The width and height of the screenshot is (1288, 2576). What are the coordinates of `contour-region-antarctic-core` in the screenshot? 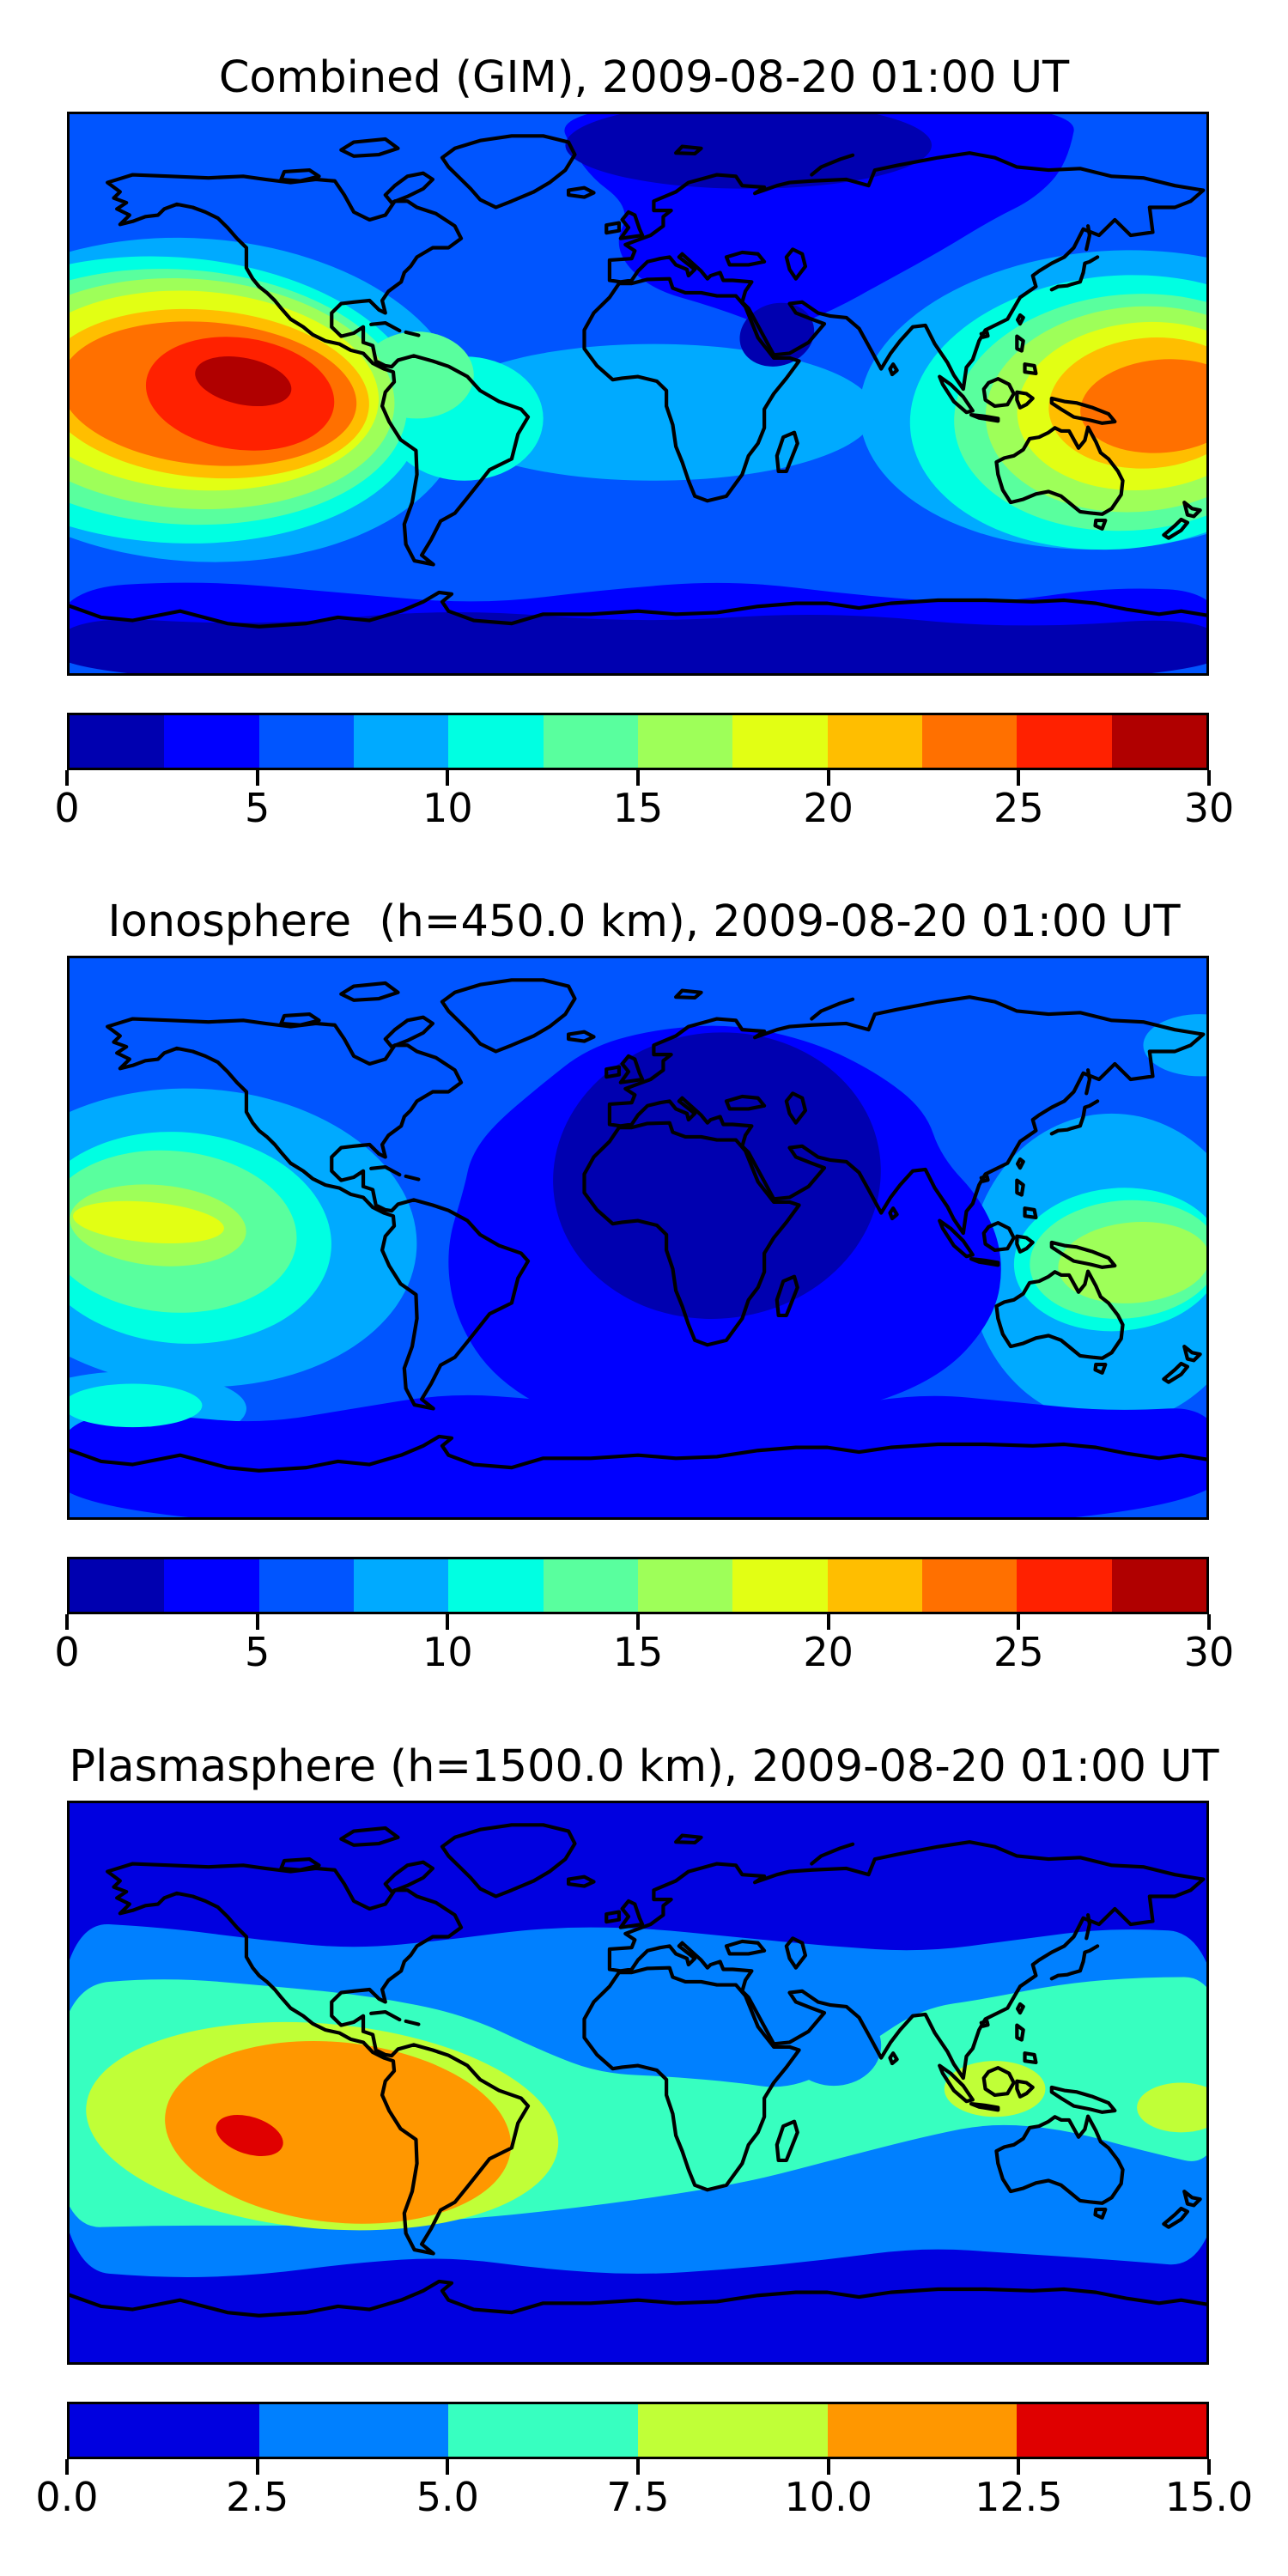 It's located at (638, 642).